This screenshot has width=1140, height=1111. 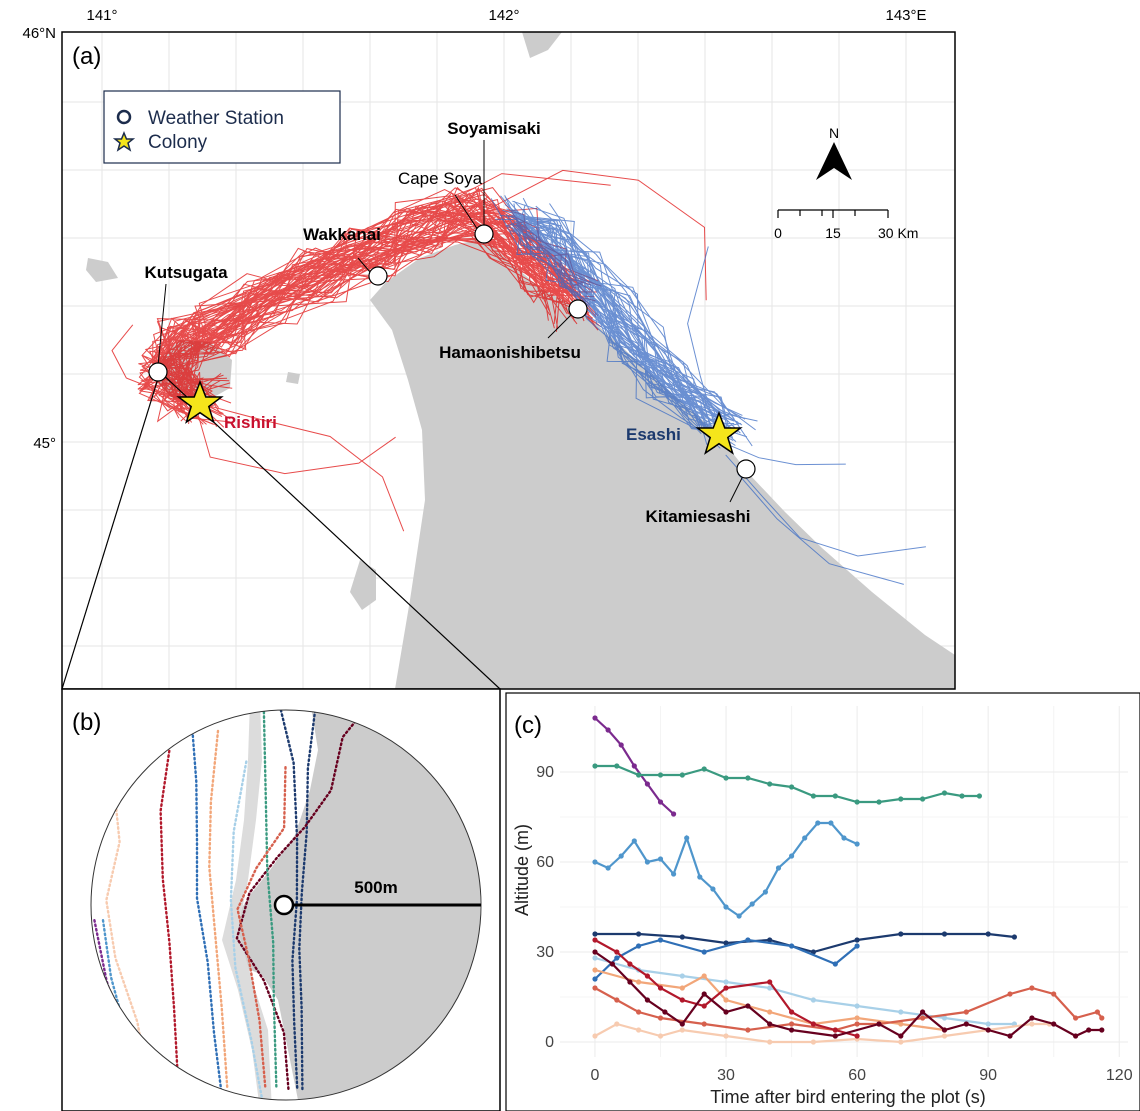 I want to click on station-soyamisaki-label: Soyamisaki, so click(x=494, y=128).